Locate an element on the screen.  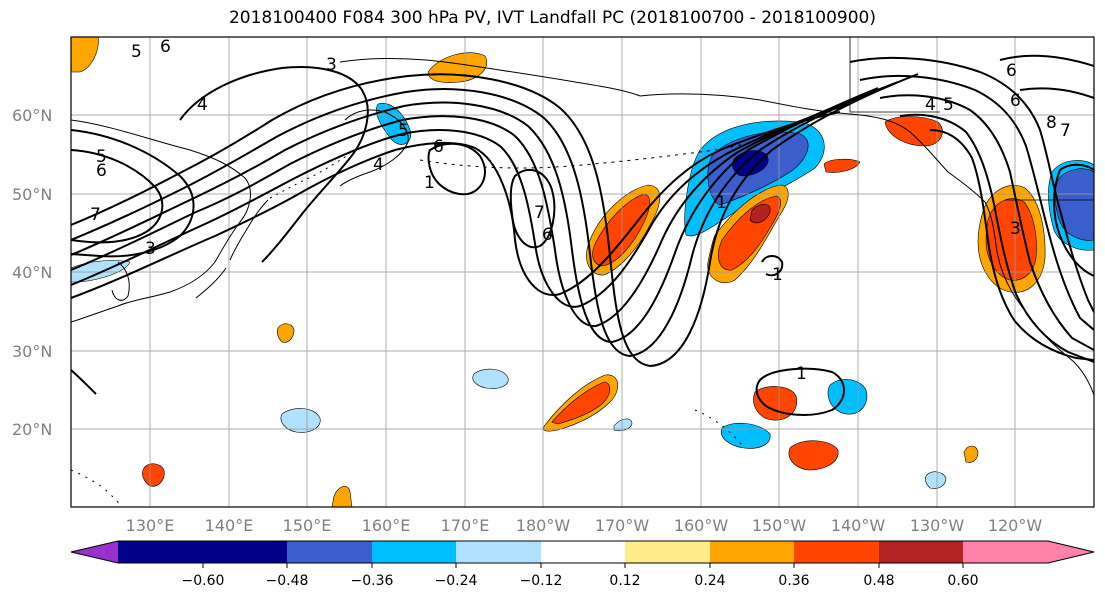
lon-tick-label: 160°E is located at coordinates (386, 525).